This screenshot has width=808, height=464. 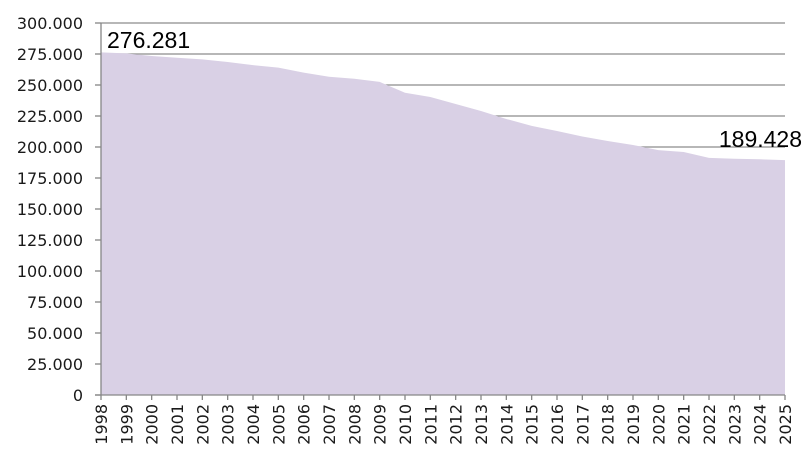 What do you see at coordinates (50, 116) in the screenshot?
I see `y-tick-label: 225.000` at bounding box center [50, 116].